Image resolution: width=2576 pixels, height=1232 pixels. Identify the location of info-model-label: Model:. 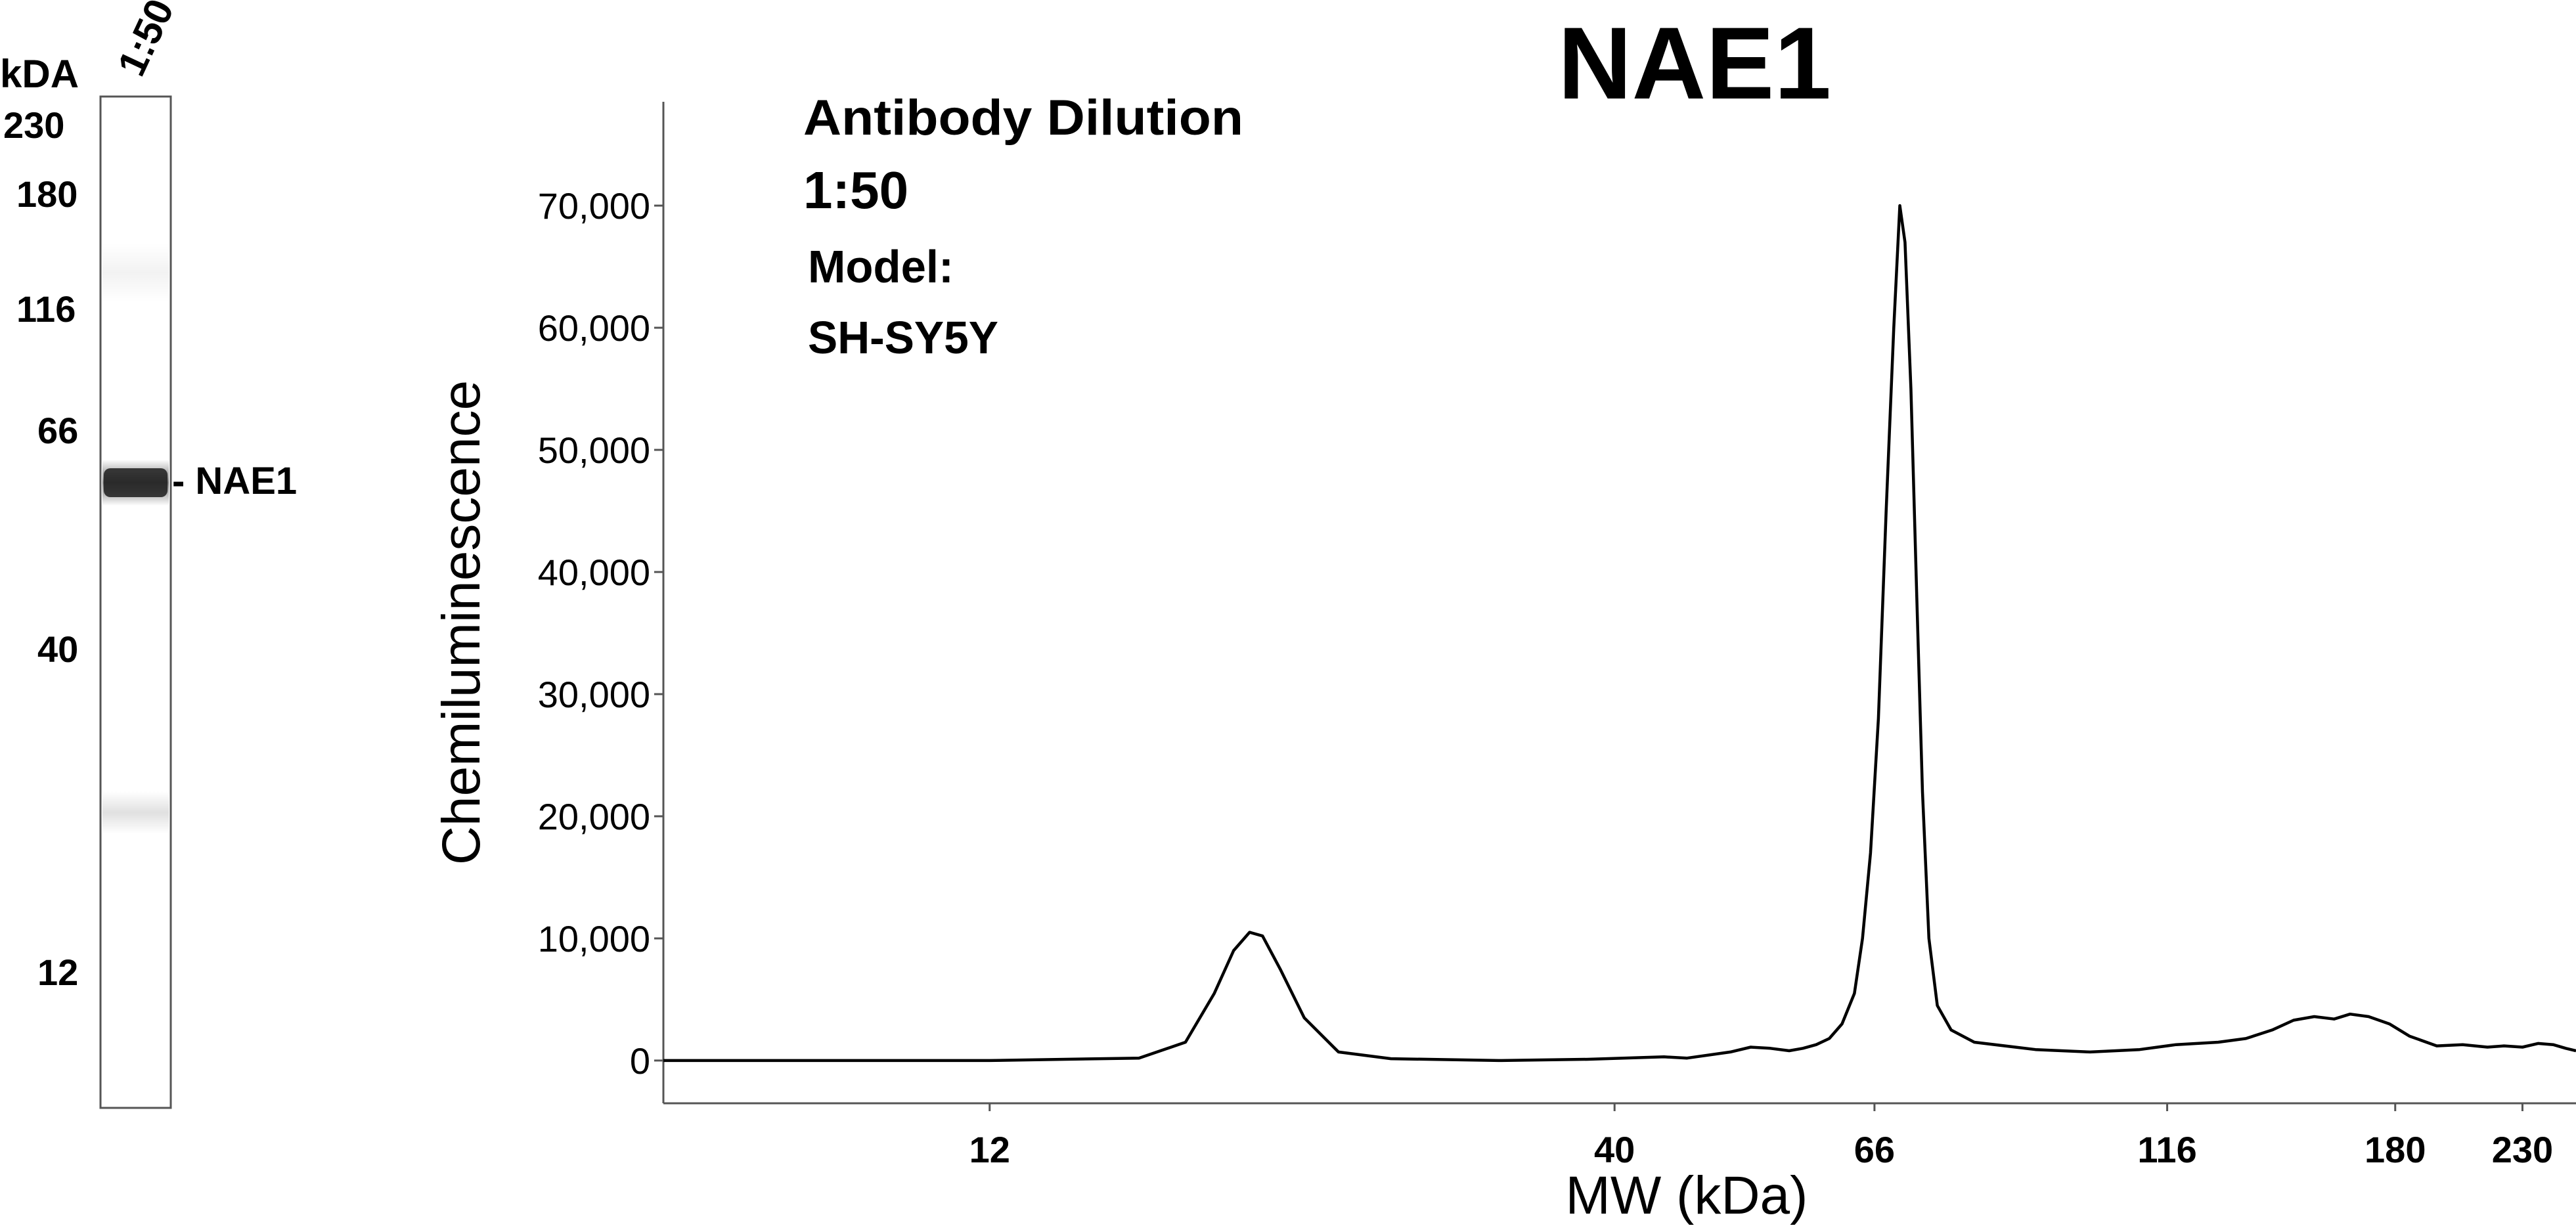
(881, 266).